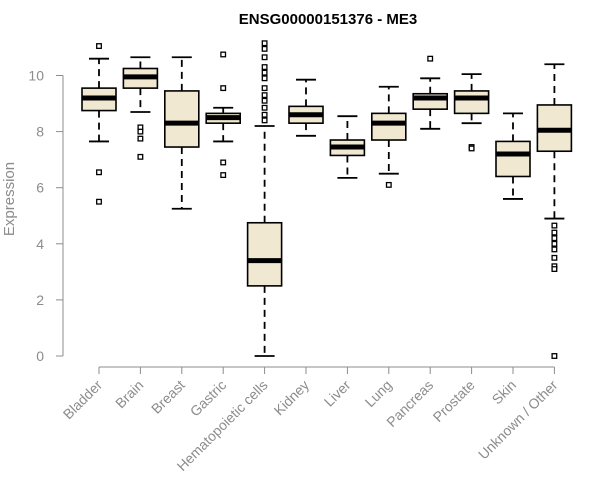  I want to click on x-tick-label: Unknown / Other, so click(518, 420).